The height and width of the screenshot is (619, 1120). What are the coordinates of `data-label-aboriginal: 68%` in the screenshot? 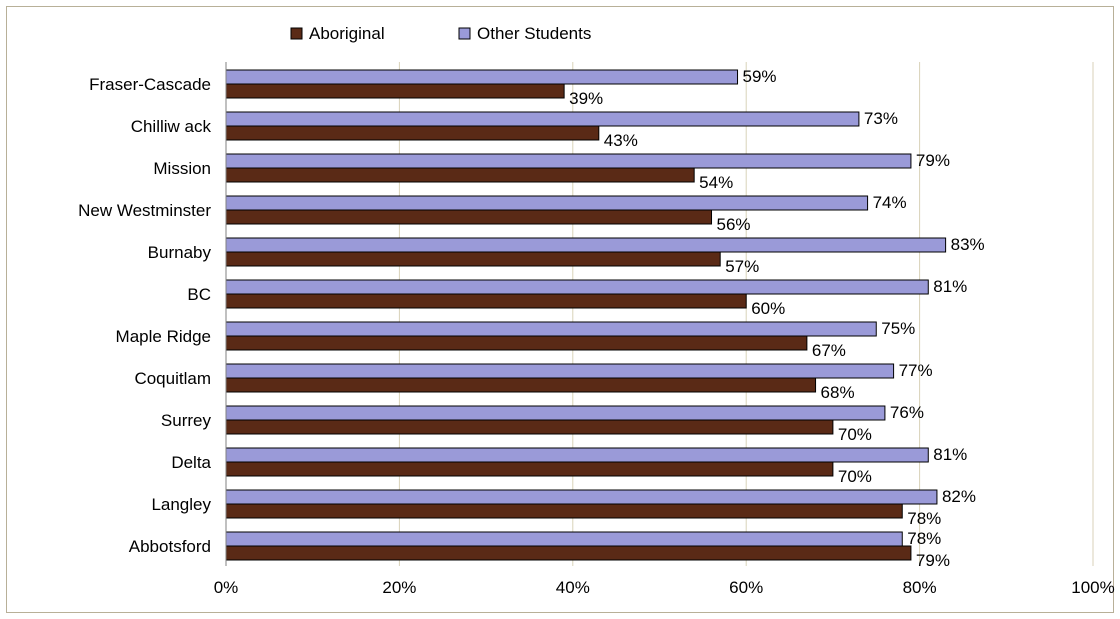 It's located at (838, 392).